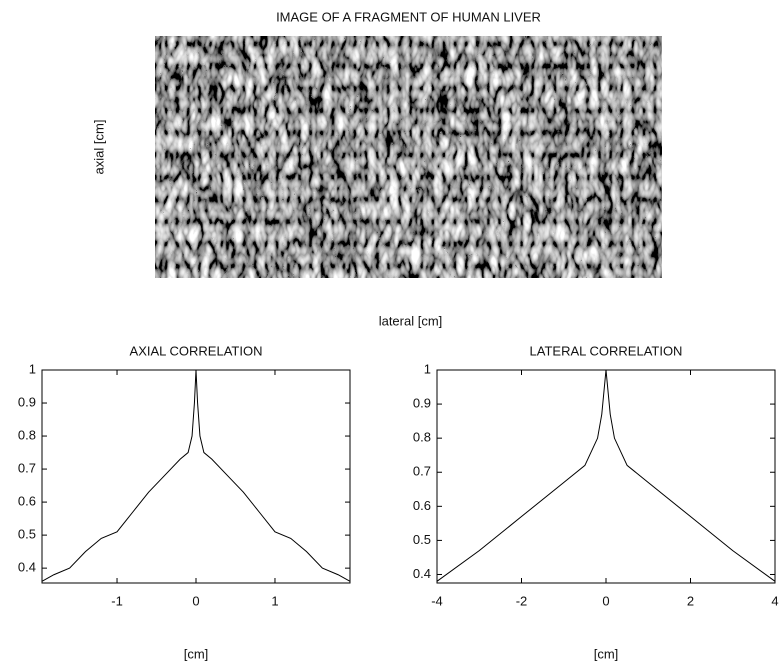  I want to click on chart-title: AXIAL CORRELATION, so click(196, 350).